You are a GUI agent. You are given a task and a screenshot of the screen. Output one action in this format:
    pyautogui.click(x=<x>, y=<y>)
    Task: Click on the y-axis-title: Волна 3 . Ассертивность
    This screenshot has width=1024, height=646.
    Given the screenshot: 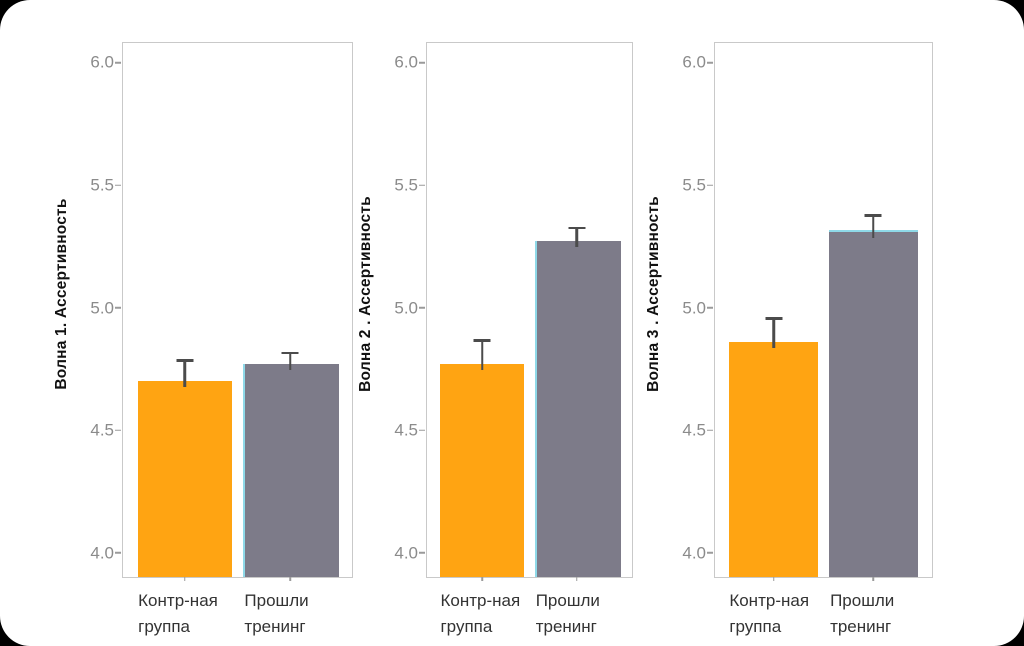 What is the action you would take?
    pyautogui.click(x=653, y=294)
    